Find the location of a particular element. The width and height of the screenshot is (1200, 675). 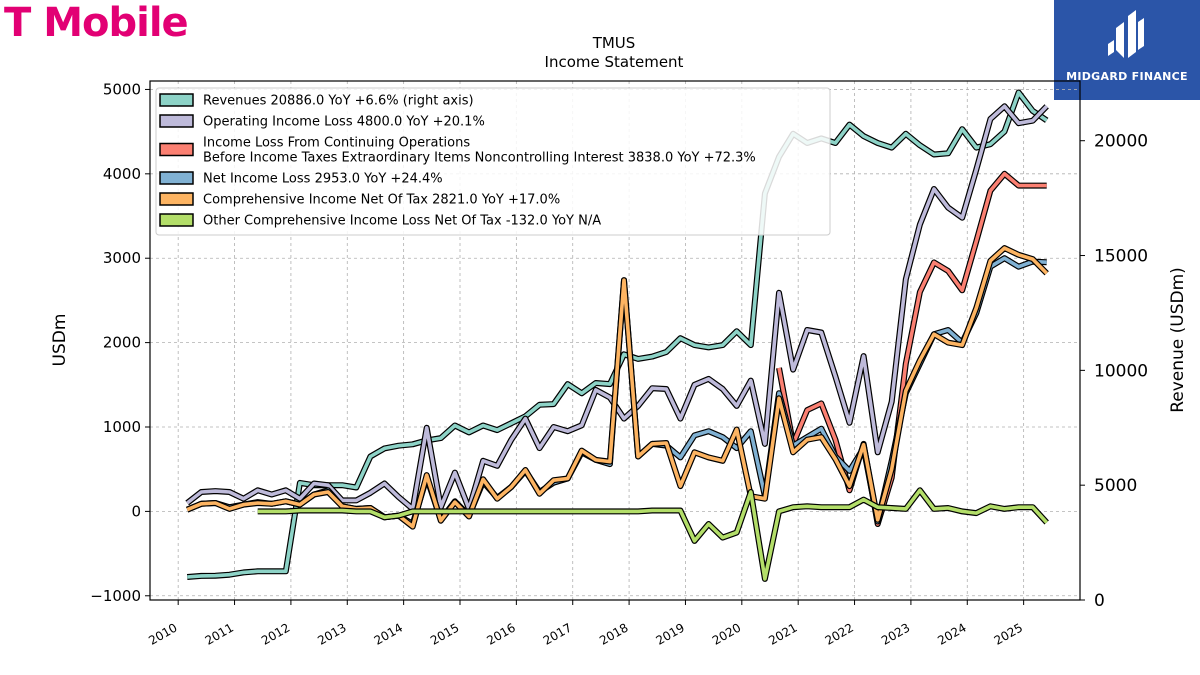

x-tick-label: 2019 is located at coordinates (670, 633).